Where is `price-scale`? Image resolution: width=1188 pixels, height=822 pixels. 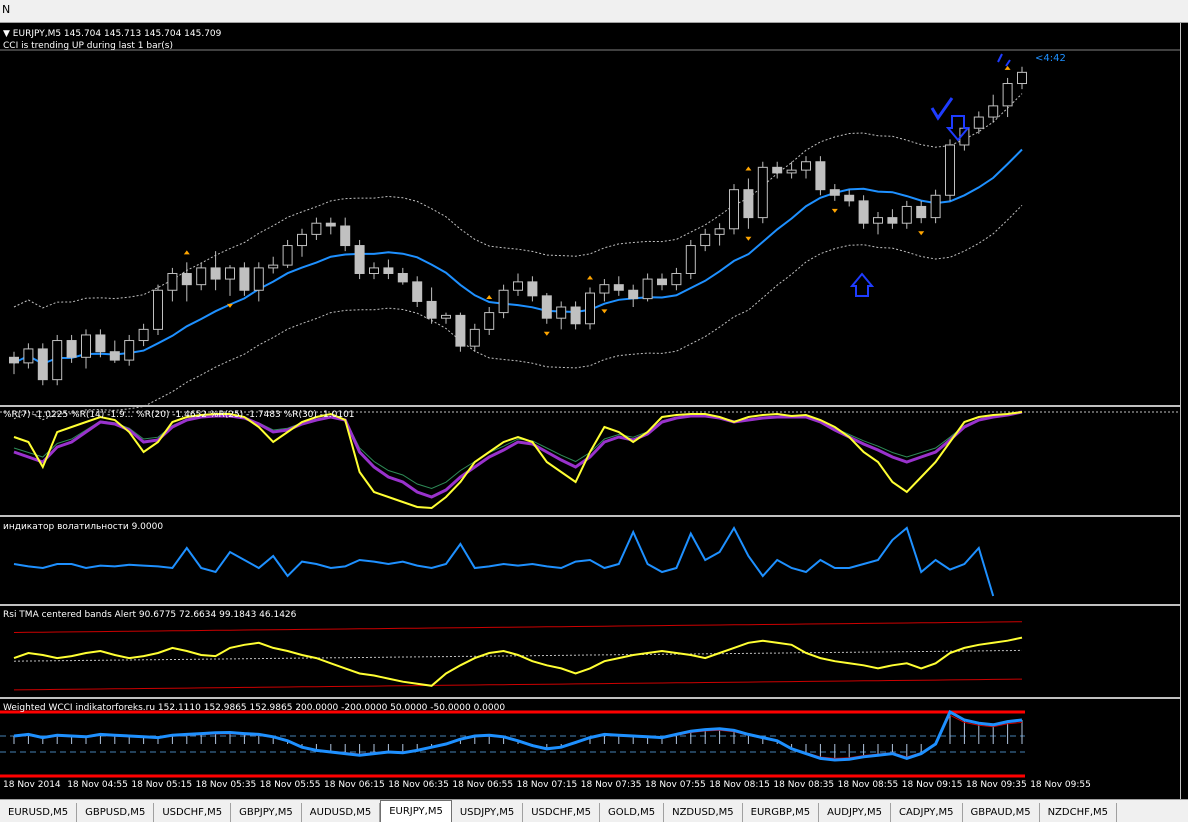
price-scale is located at coordinates (1184, 412).